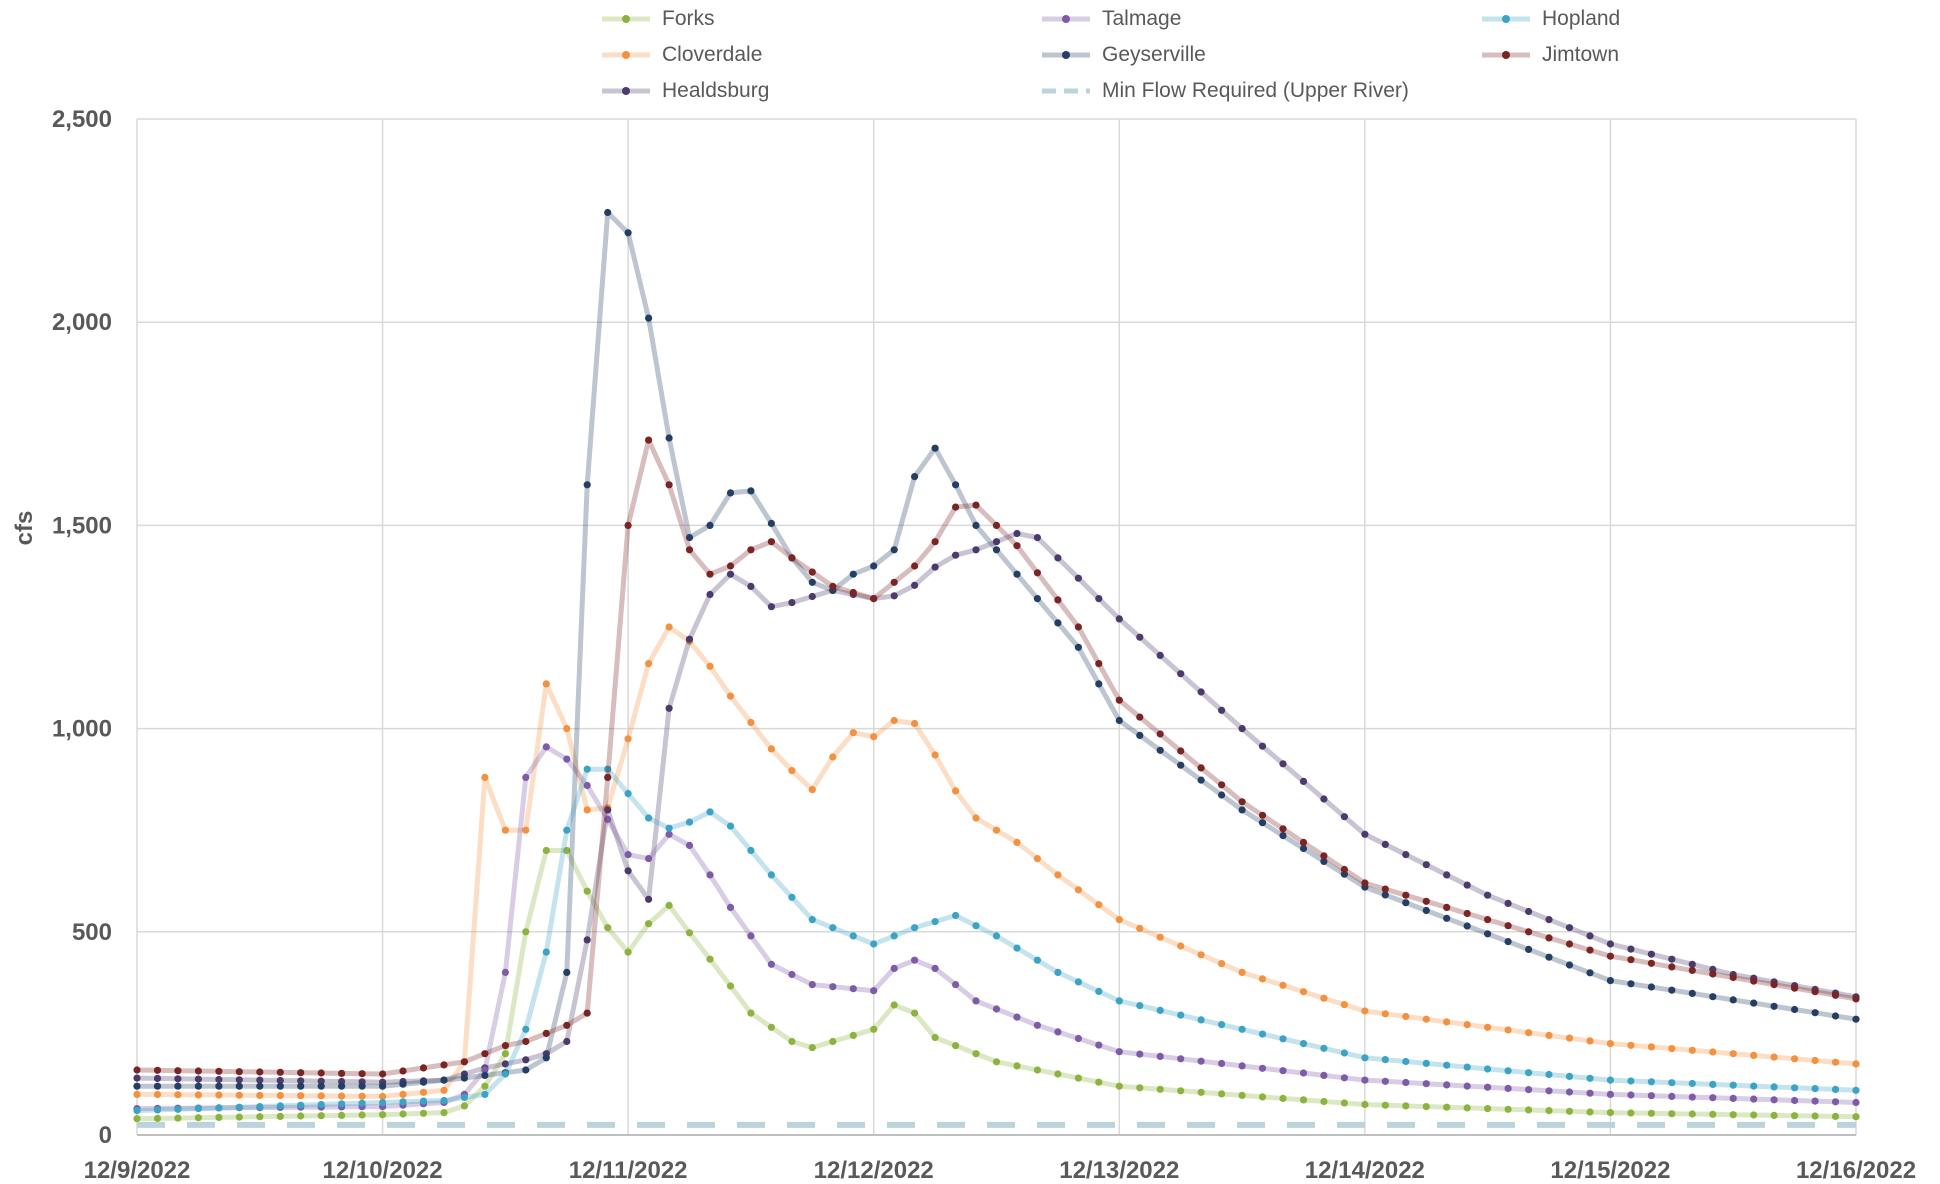 Image resolution: width=1940 pixels, height=1184 pixels. I want to click on legend-item: Cloverdale, so click(681, 55).